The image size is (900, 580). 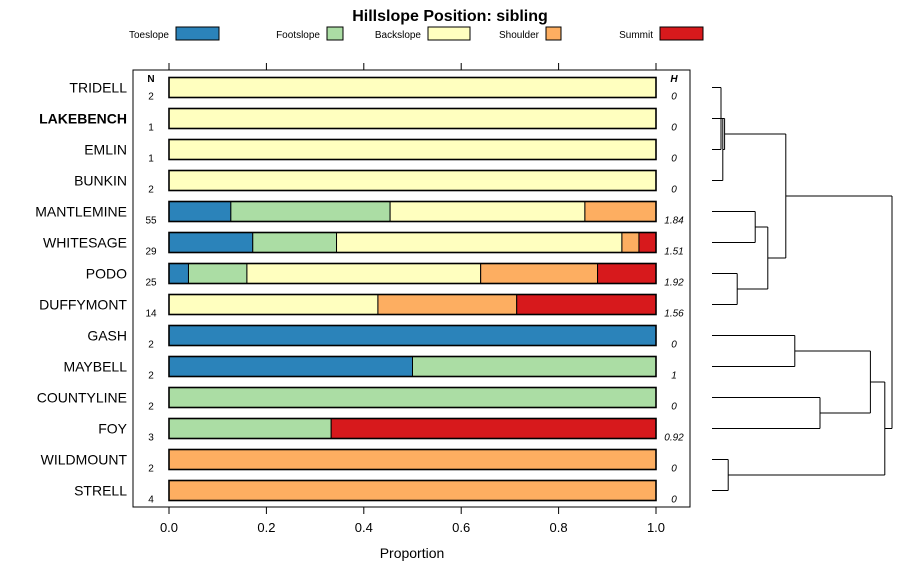 I want to click on h-header: H, so click(x=674, y=79).